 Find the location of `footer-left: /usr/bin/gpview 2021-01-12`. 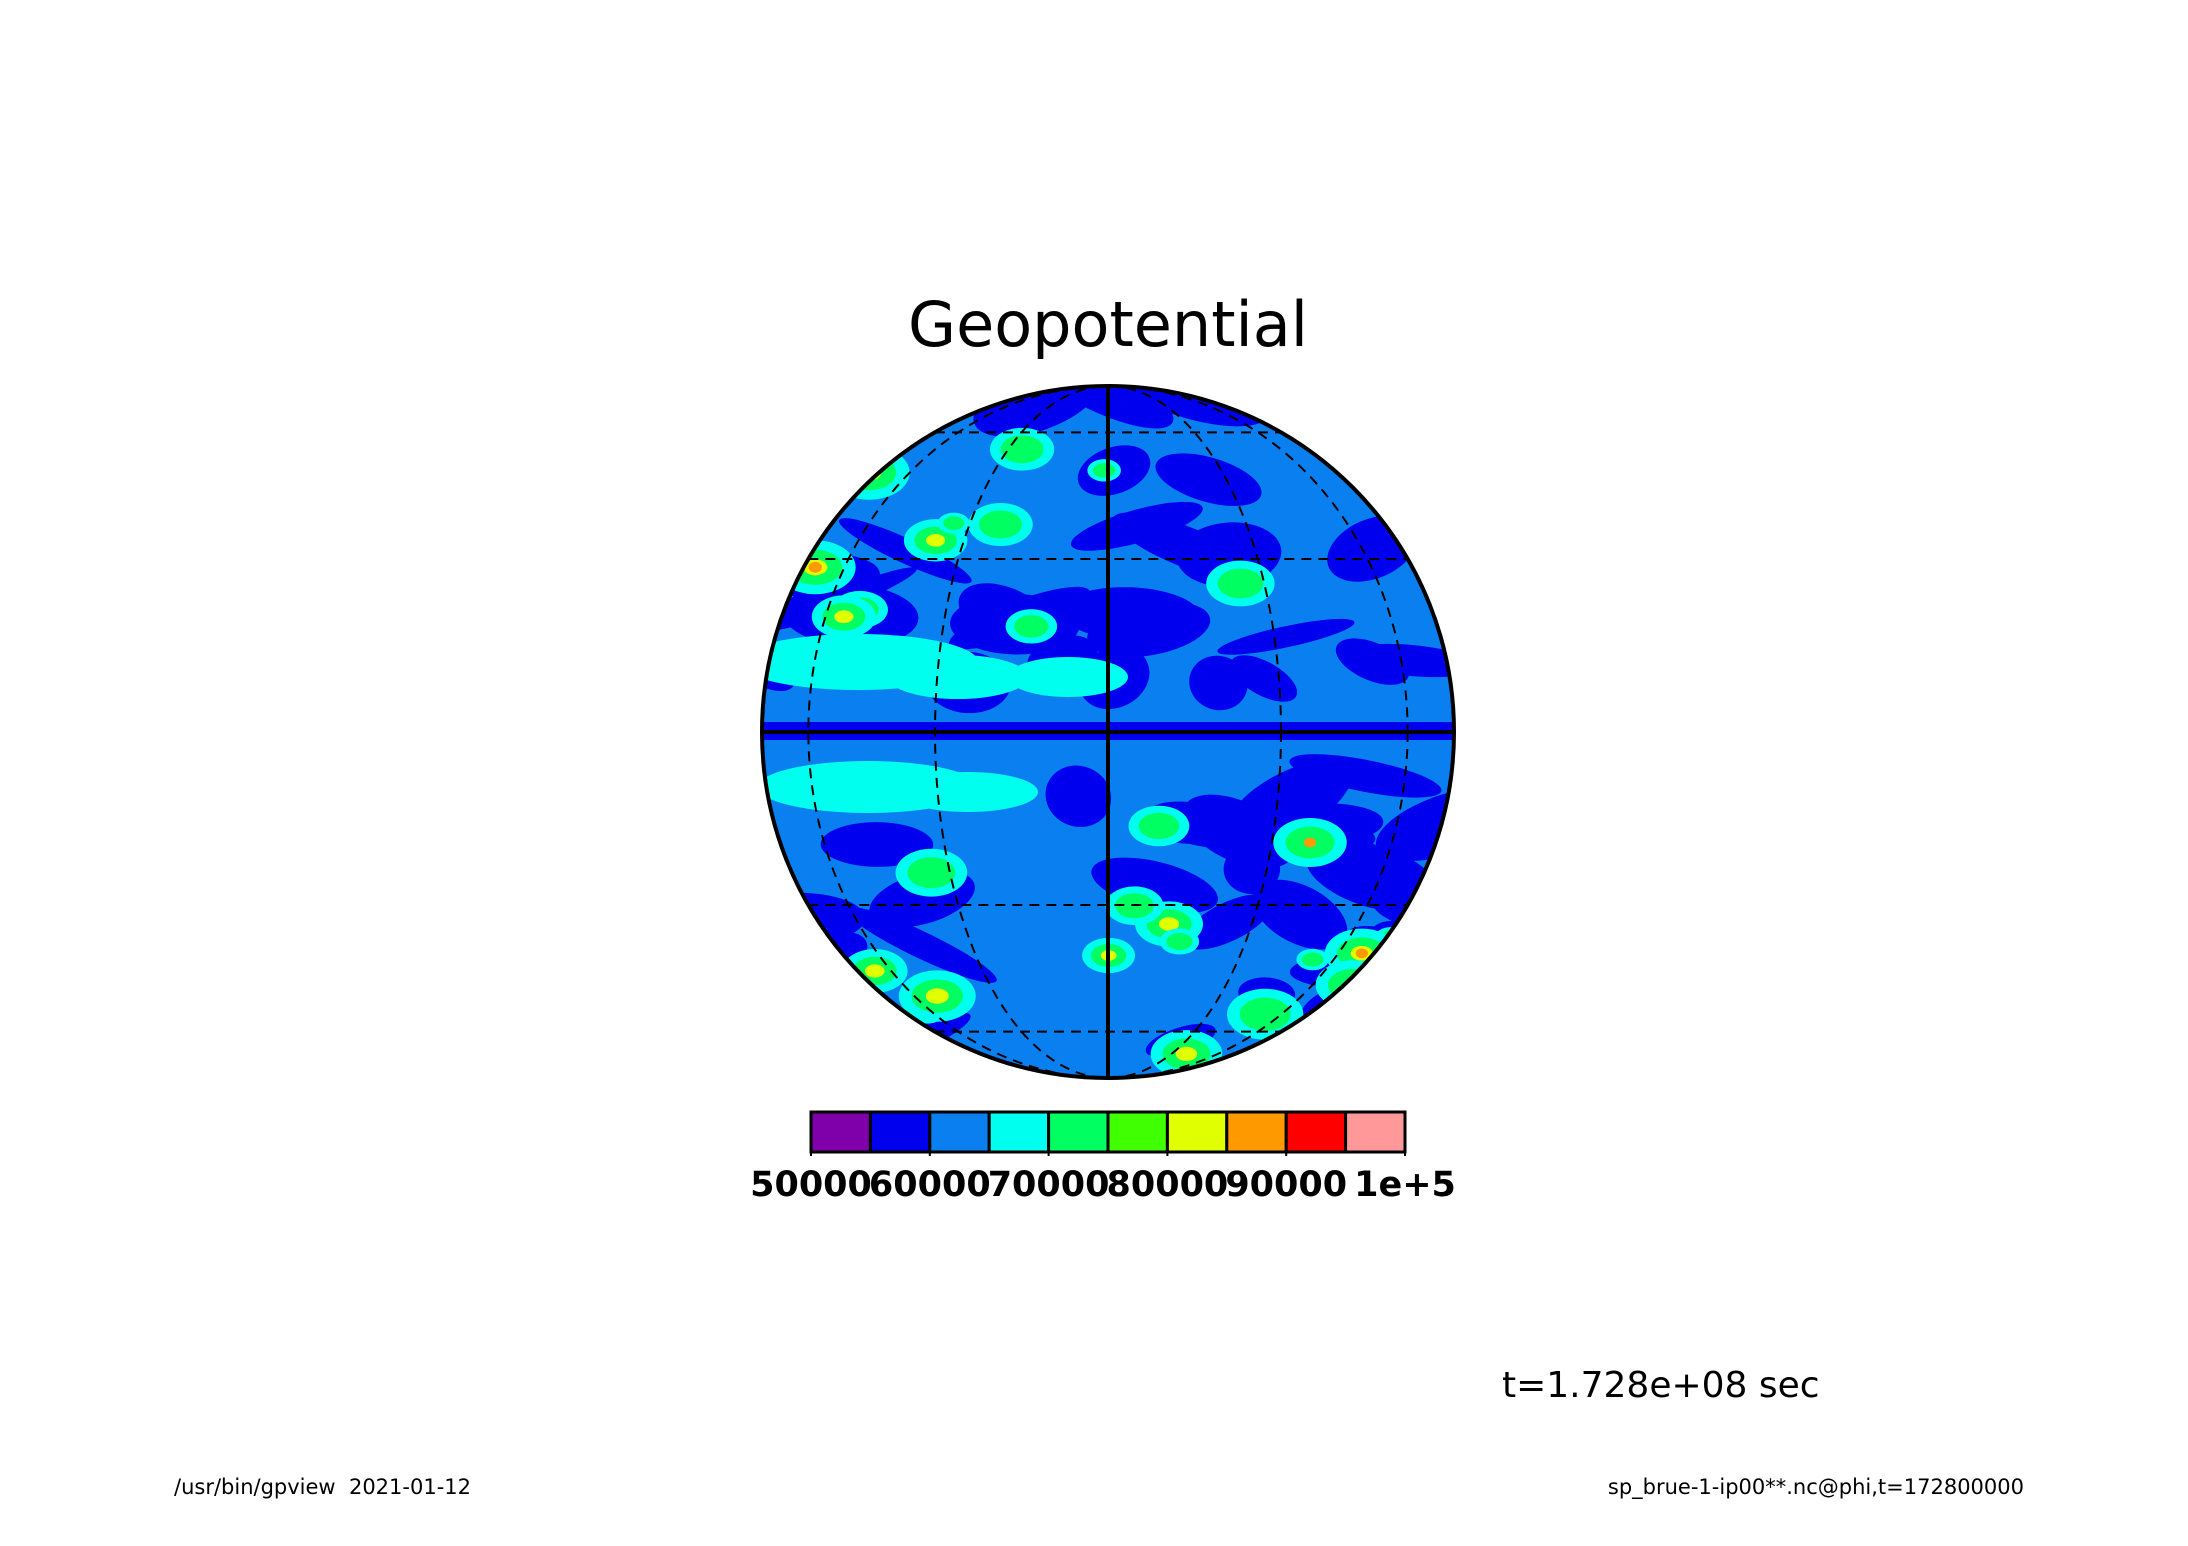

footer-left: /usr/bin/gpview 2021-01-12 is located at coordinates (322, 1487).